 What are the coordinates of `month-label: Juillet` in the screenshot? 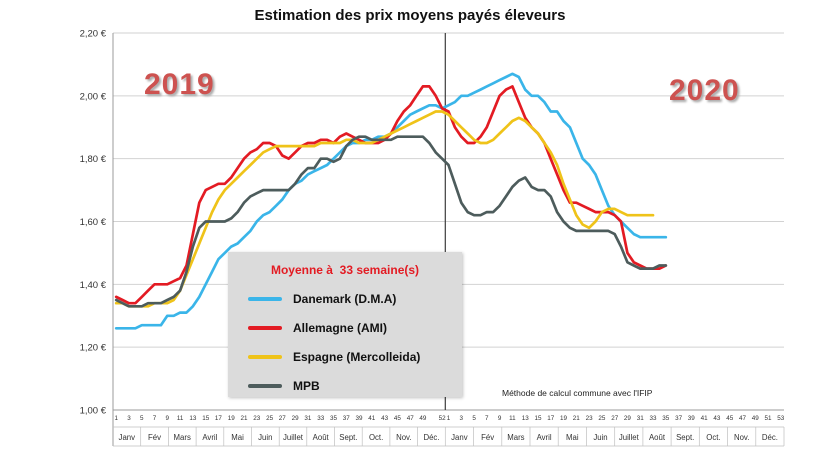 It's located at (293, 437).